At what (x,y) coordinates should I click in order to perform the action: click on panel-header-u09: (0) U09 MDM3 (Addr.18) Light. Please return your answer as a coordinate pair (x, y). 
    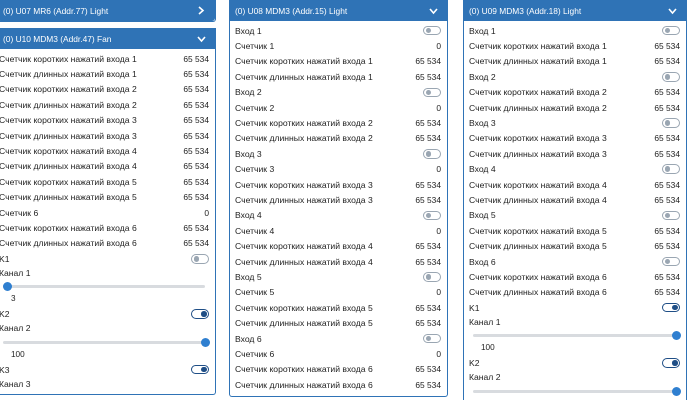
    Looking at the image, I should click on (575, 10).